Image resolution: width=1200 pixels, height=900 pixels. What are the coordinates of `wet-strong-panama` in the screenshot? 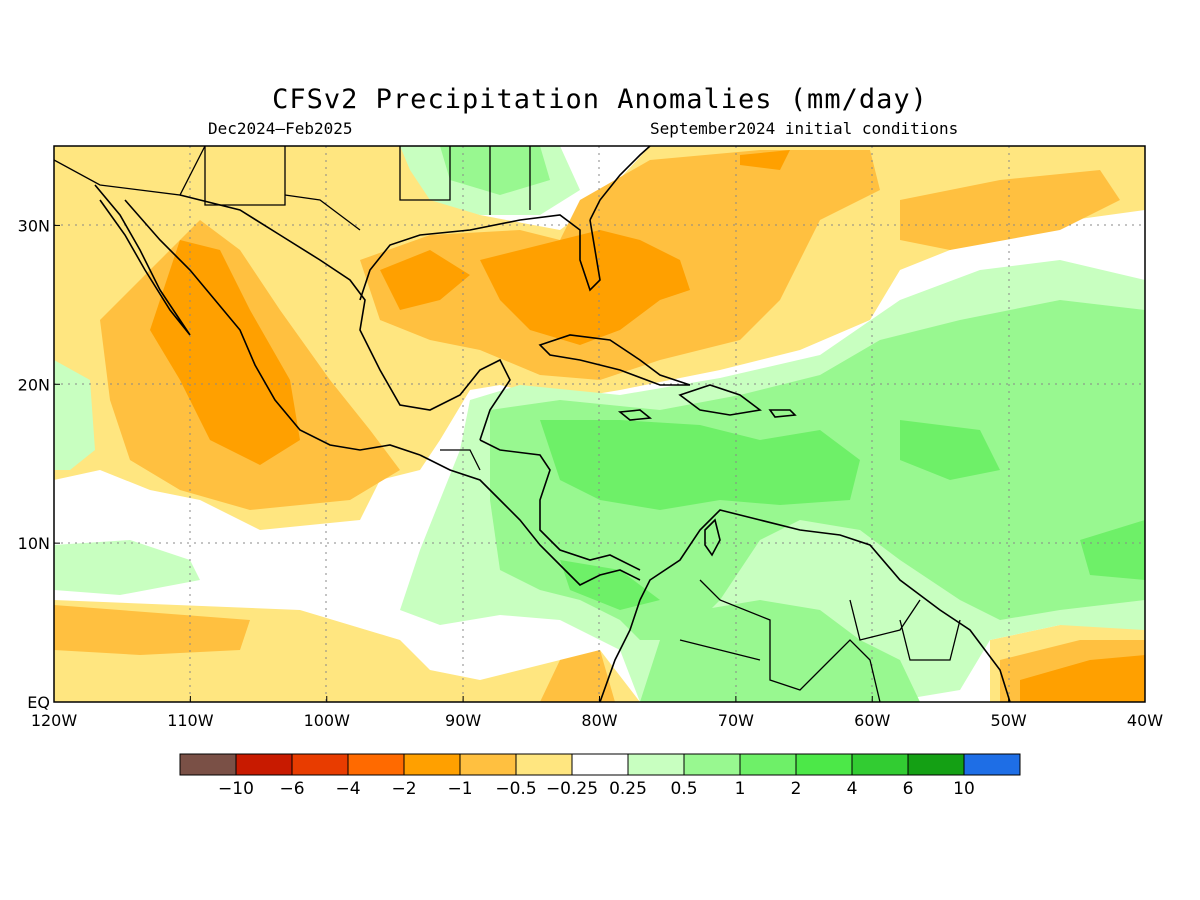 It's located at (610, 585).